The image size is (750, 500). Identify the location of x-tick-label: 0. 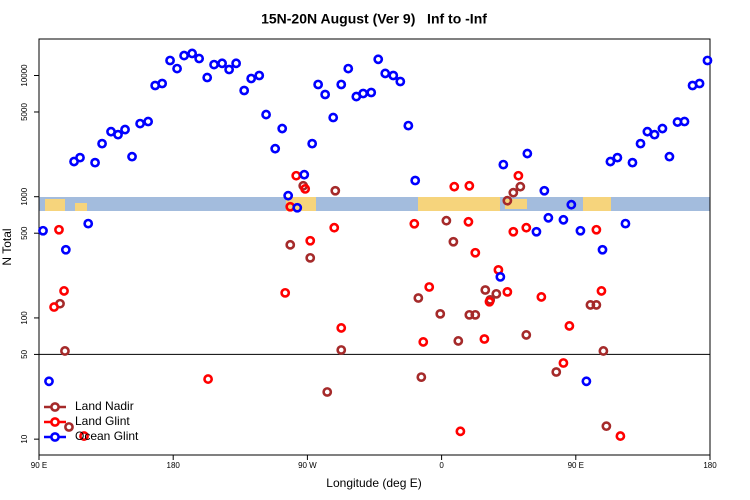
(441, 465).